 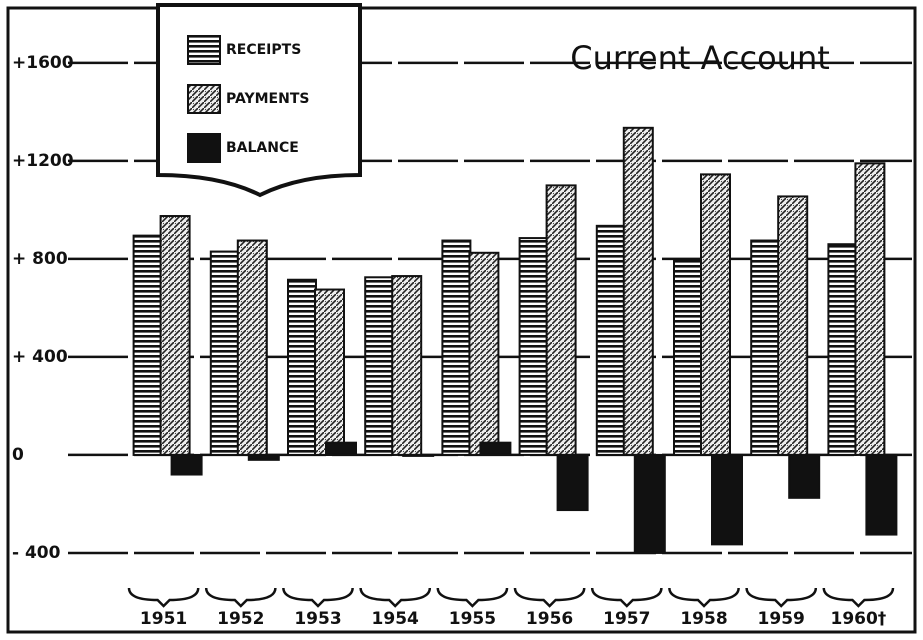 I want to click on y-tick-label: + 400, so click(x=40, y=357).